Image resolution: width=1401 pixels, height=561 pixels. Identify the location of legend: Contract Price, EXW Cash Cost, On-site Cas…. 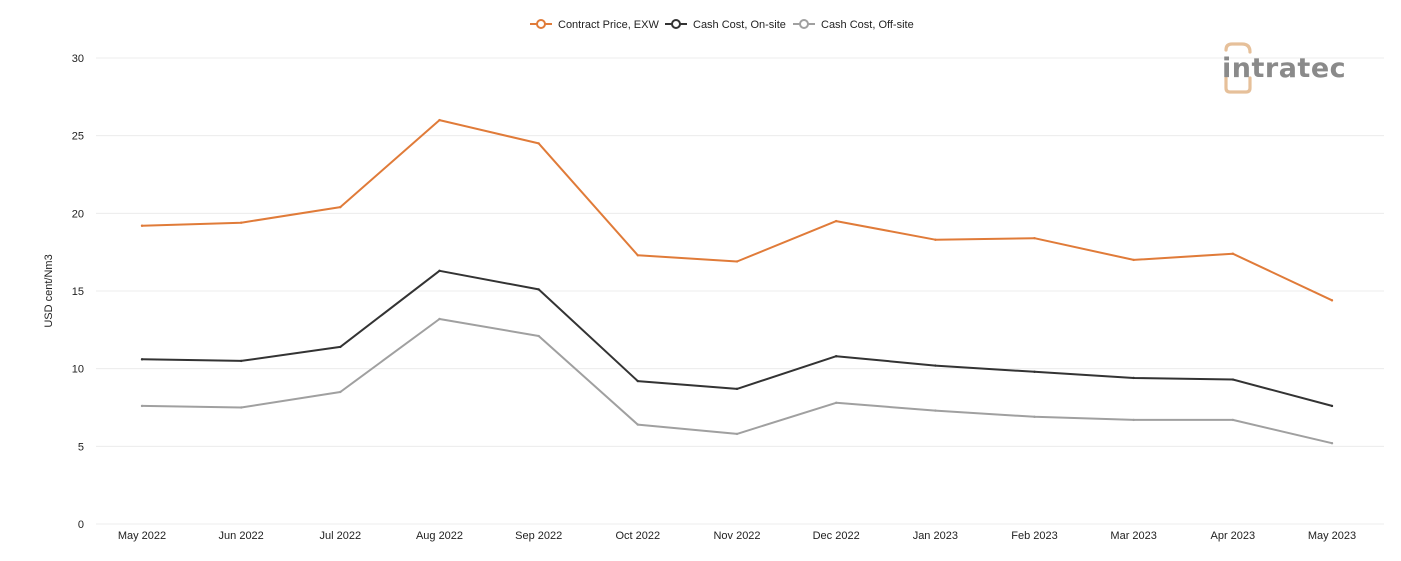
(722, 25).